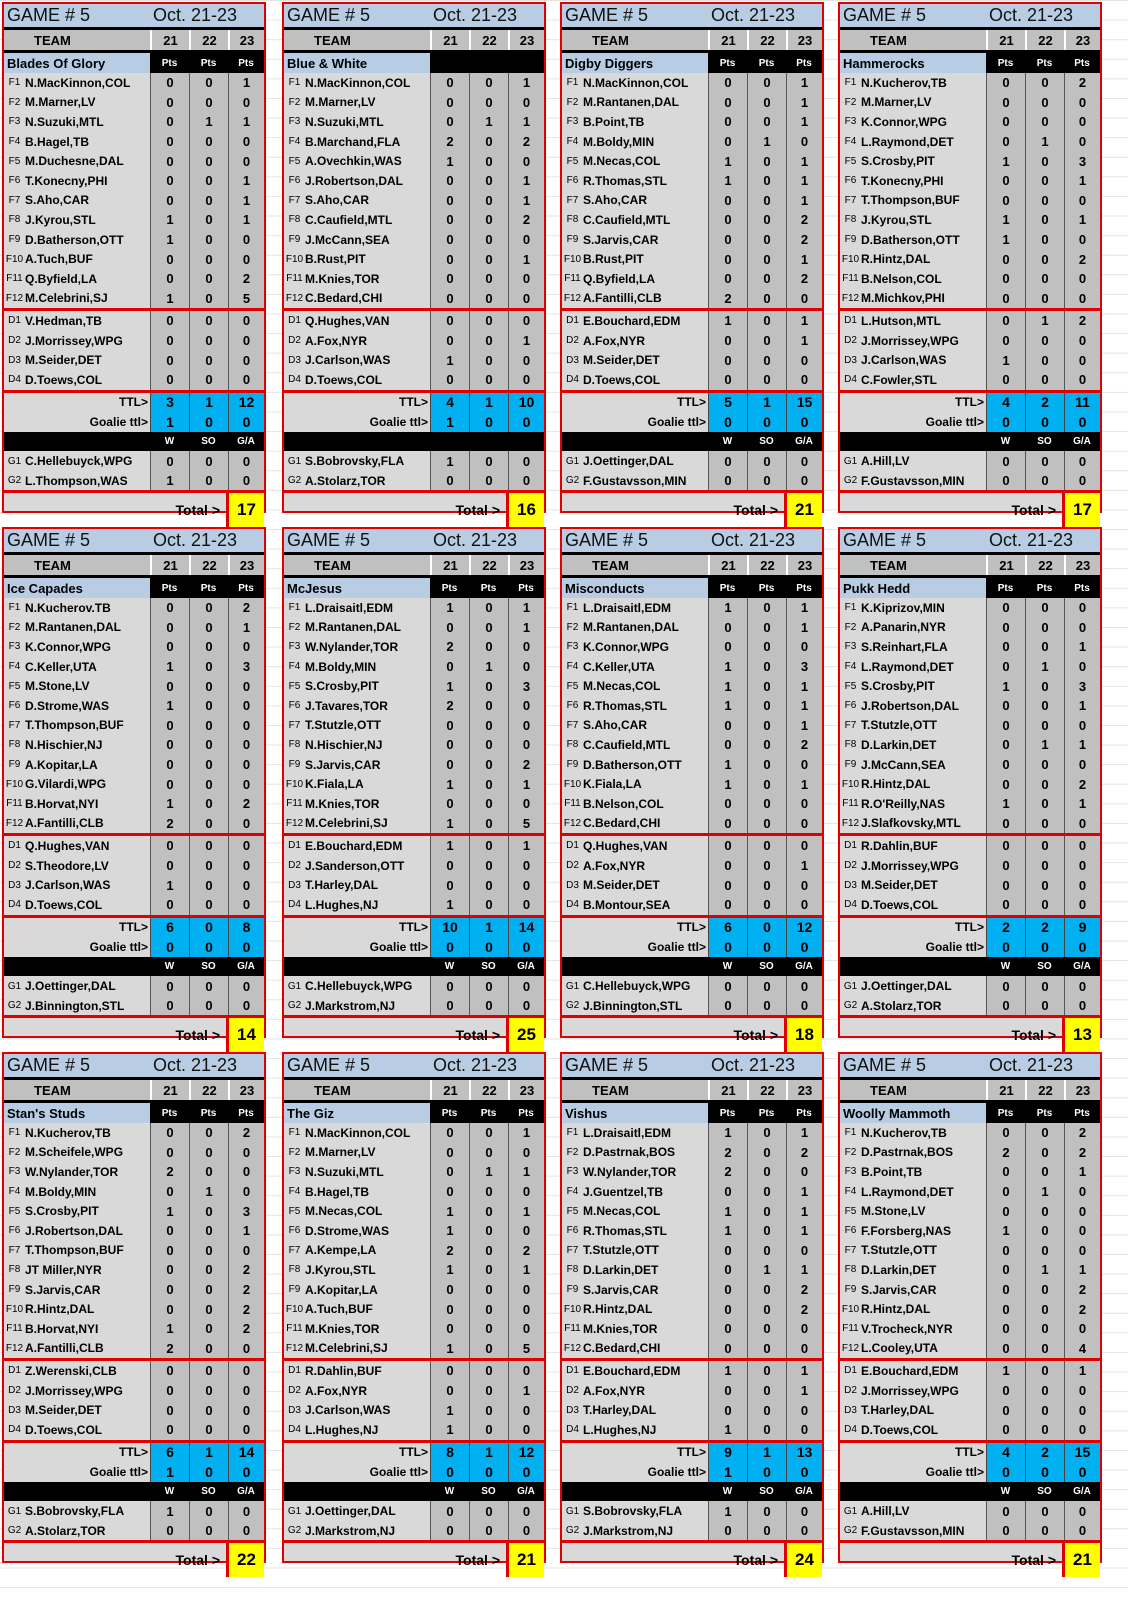 The image size is (1128, 1602). Describe the element at coordinates (899, 1250) in the screenshot. I see `player-name: T.Stutzle,OTT` at that location.